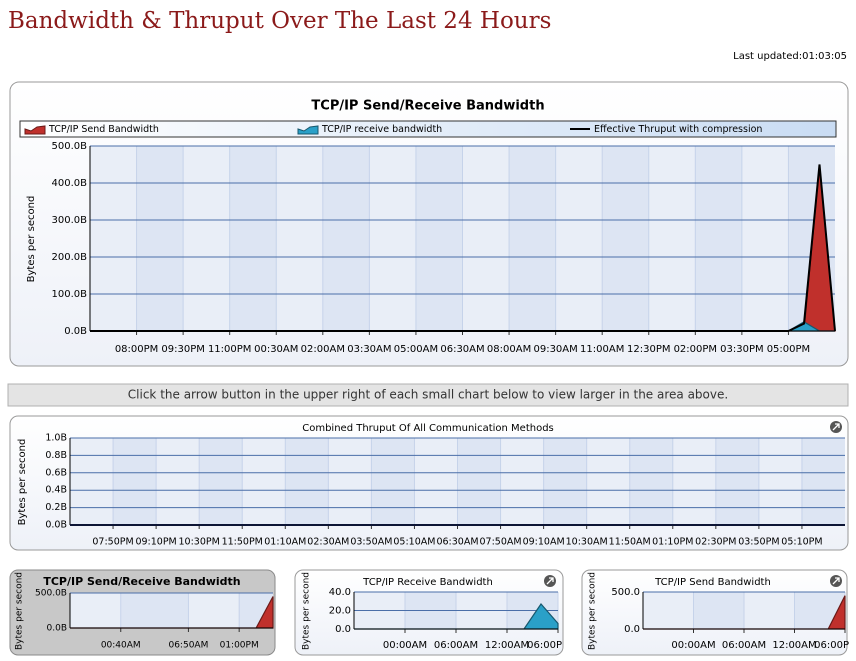 The height and width of the screenshot is (661, 856). I want to click on y-tick-label: 40.0, so click(340, 592).